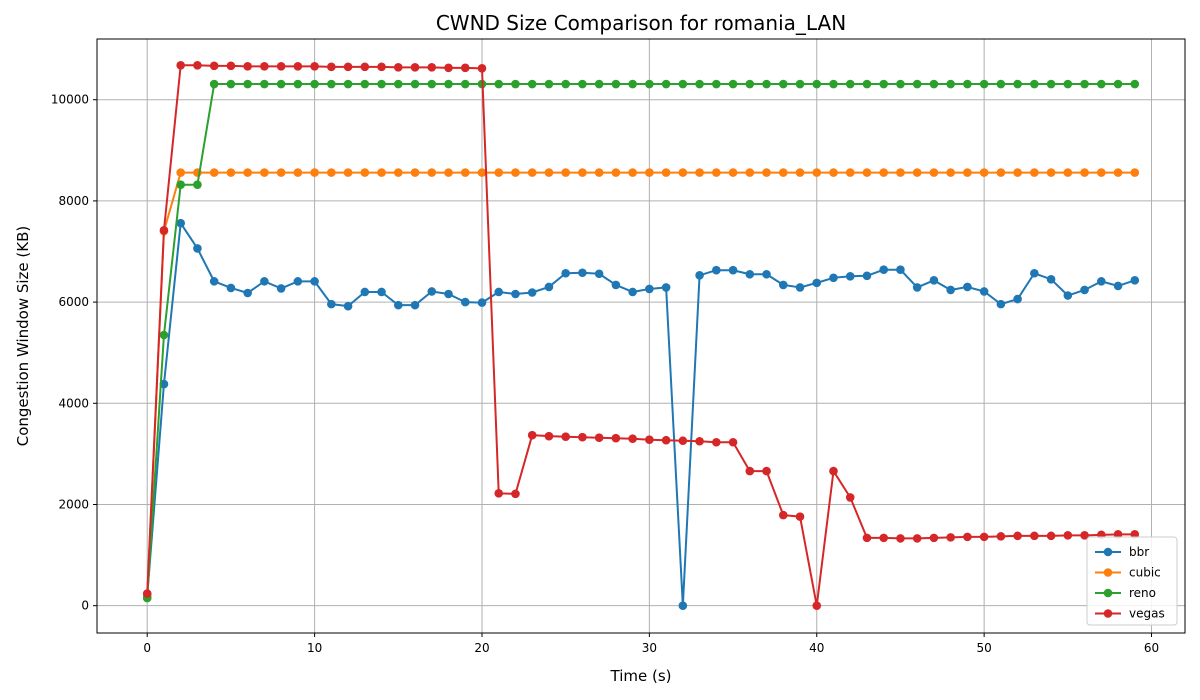  Describe the element at coordinates (1142, 593) in the screenshot. I see `legend-label: reno` at that location.